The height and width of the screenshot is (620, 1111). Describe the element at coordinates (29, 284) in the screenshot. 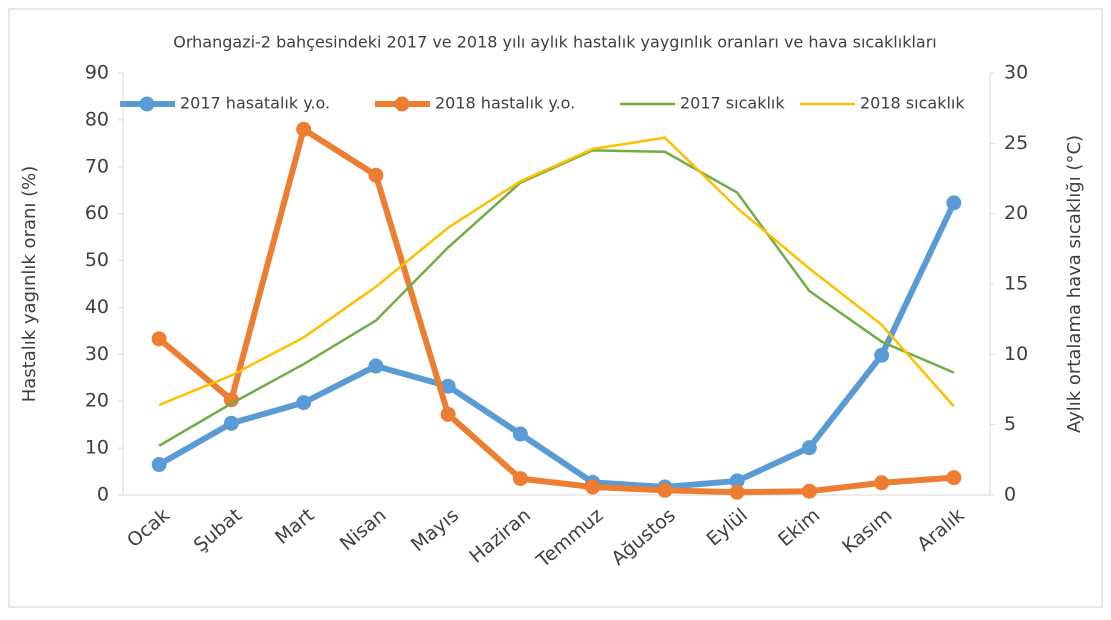

I see `y-axis-label: Hastalık yagınlık oranı (%)` at that location.